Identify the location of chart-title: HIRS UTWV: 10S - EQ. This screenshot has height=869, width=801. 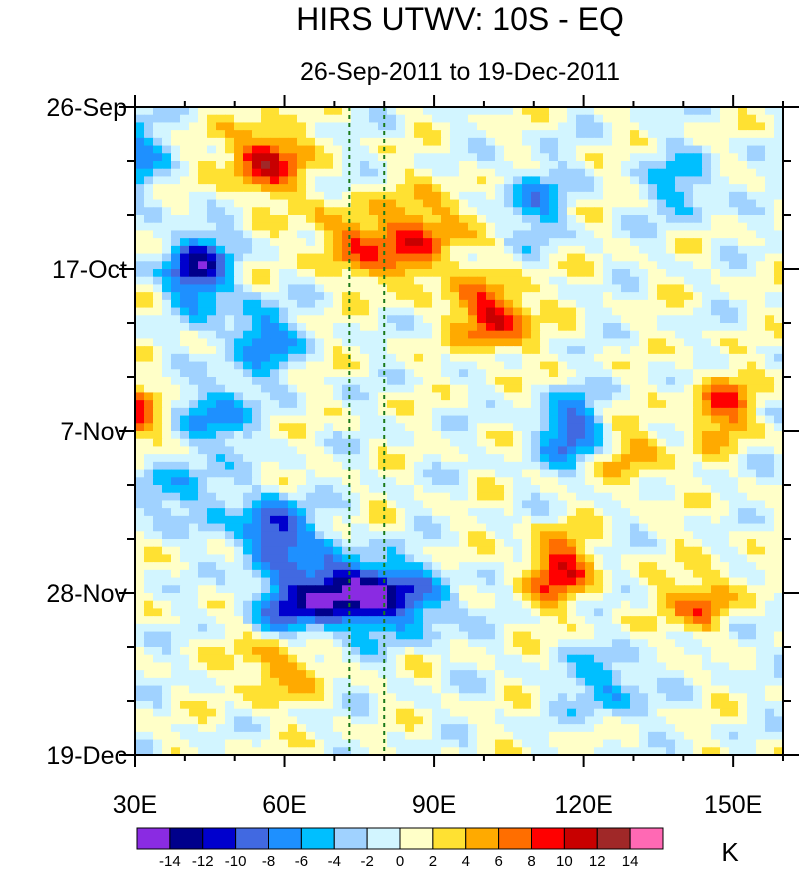
(460, 19).